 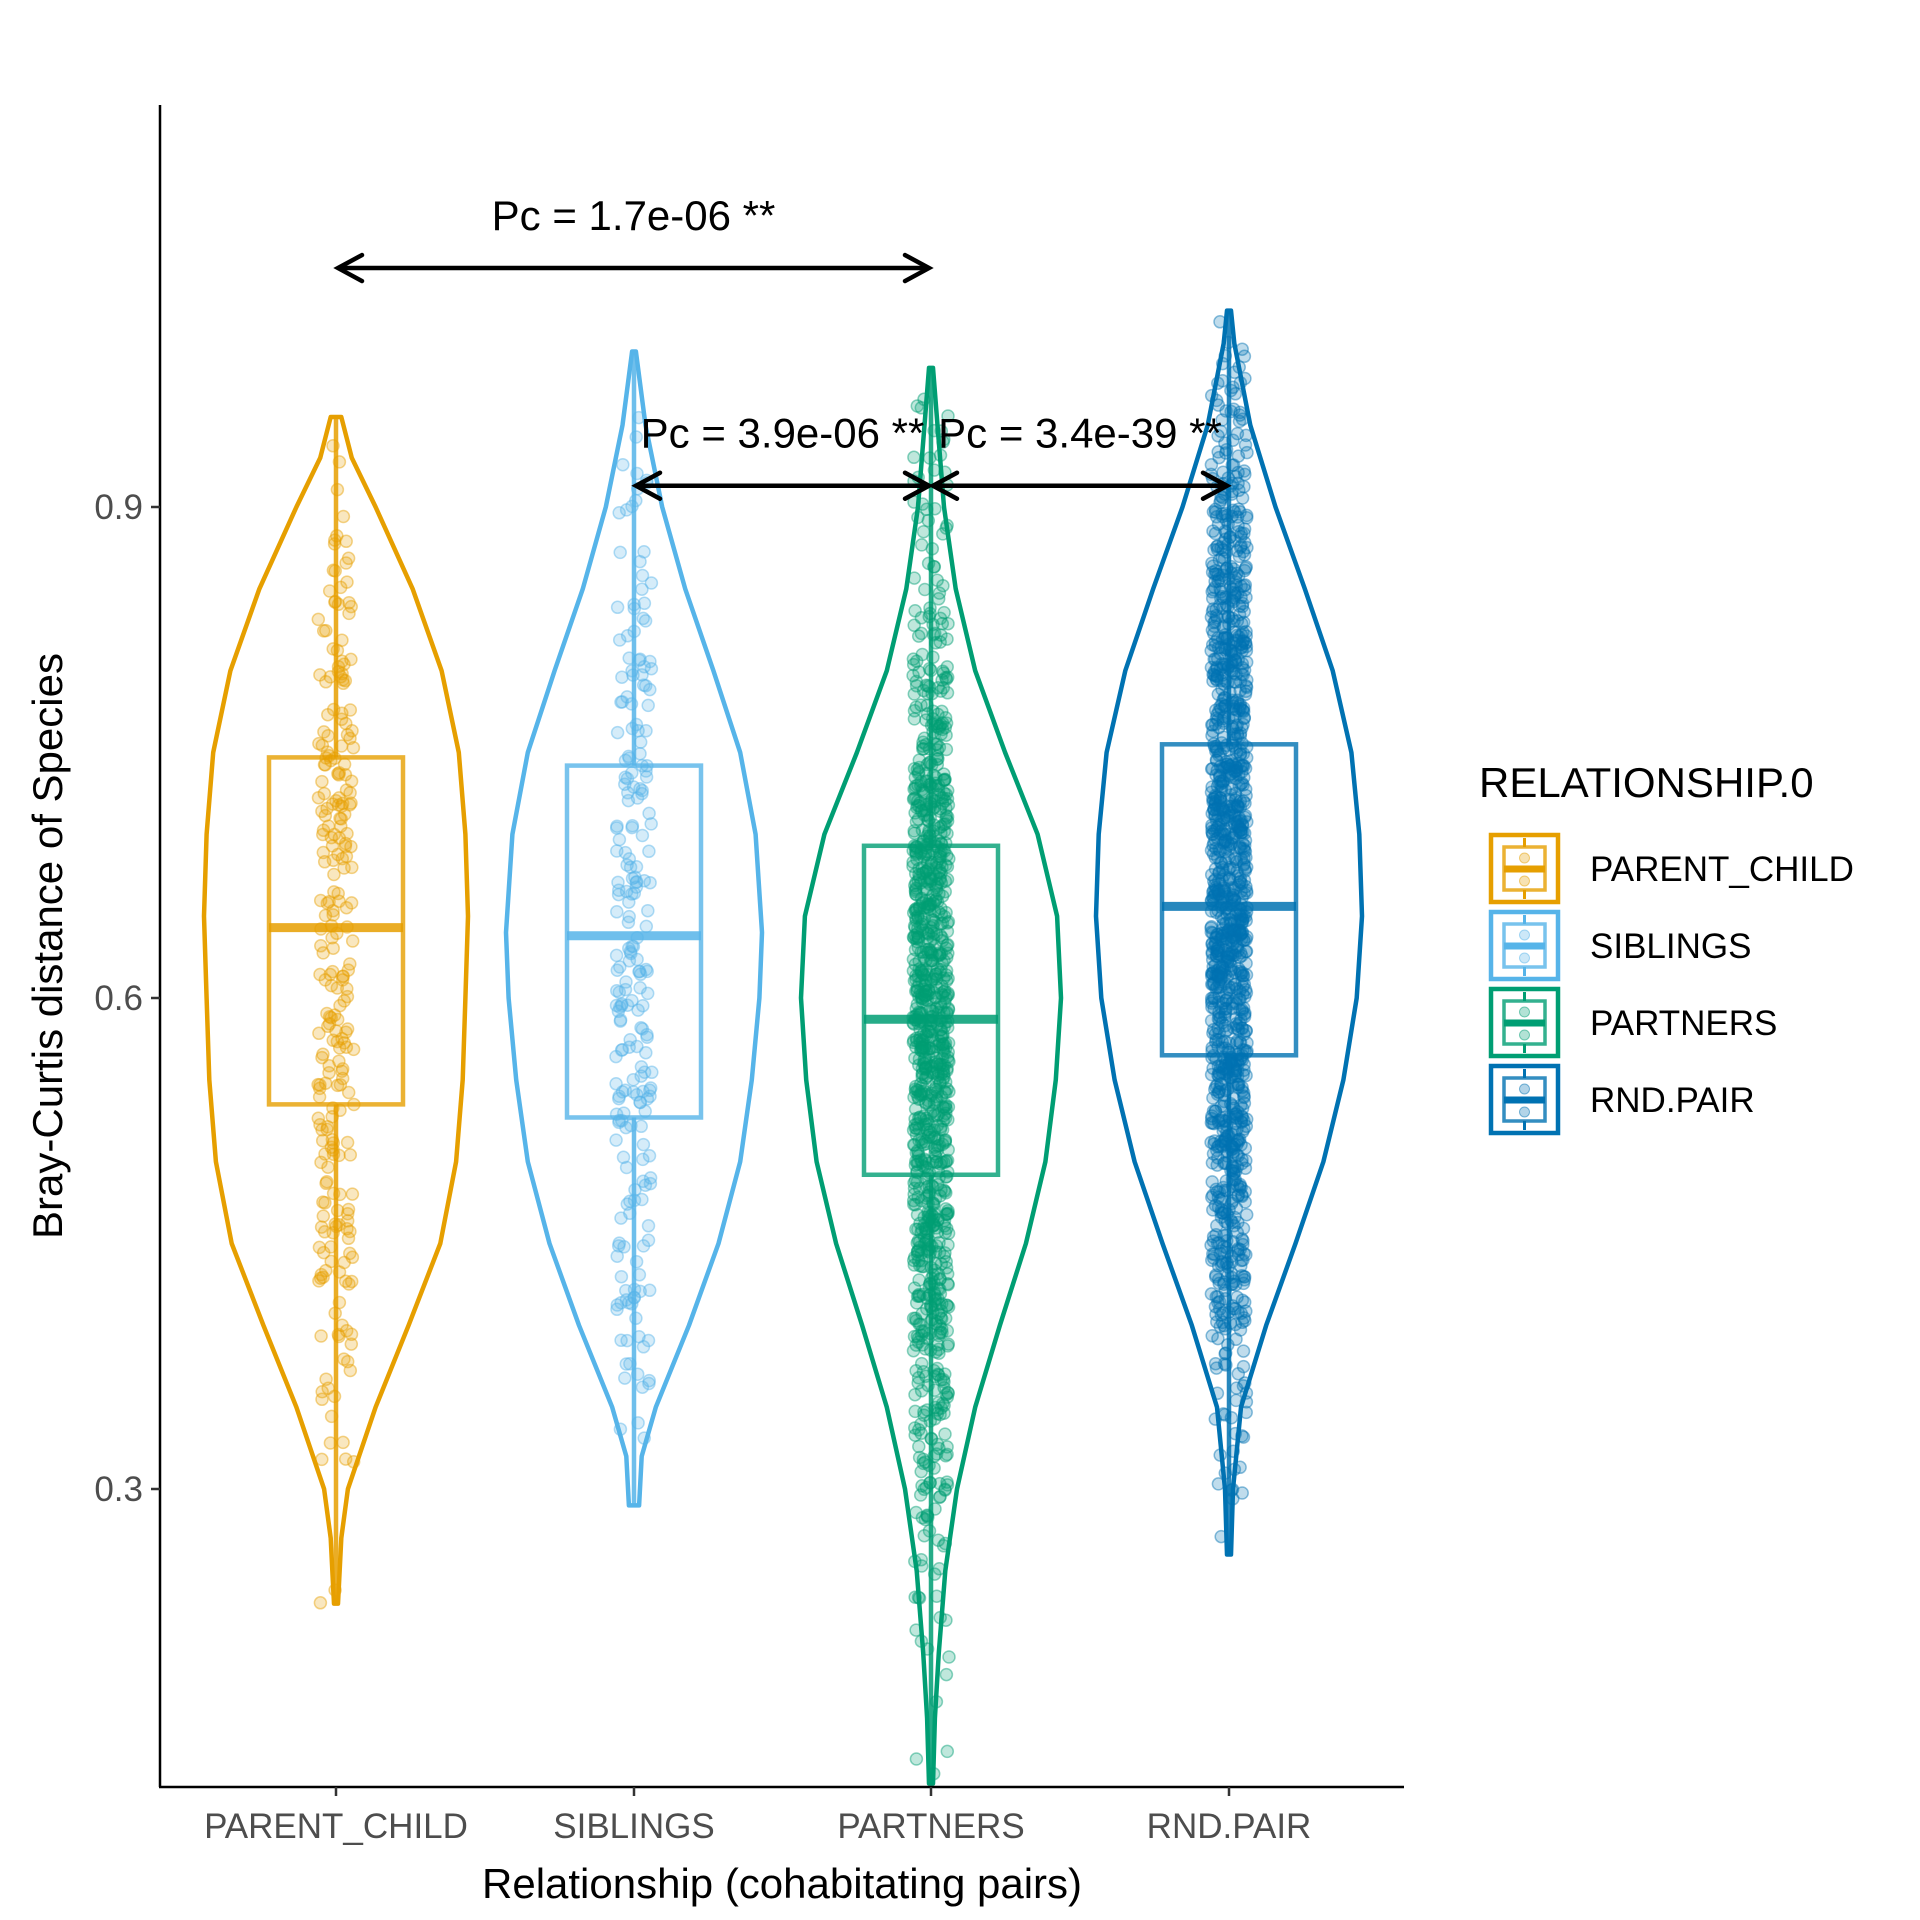 What do you see at coordinates (1632, 1022) in the screenshot?
I see `legend-item-partners: PARTNERS` at bounding box center [1632, 1022].